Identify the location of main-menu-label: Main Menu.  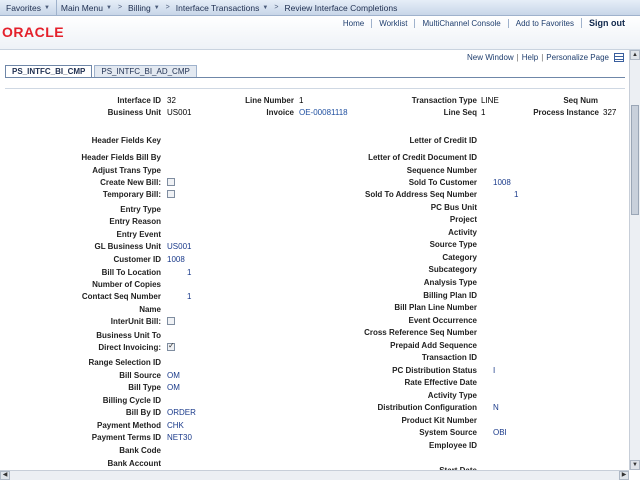
(81, 7).